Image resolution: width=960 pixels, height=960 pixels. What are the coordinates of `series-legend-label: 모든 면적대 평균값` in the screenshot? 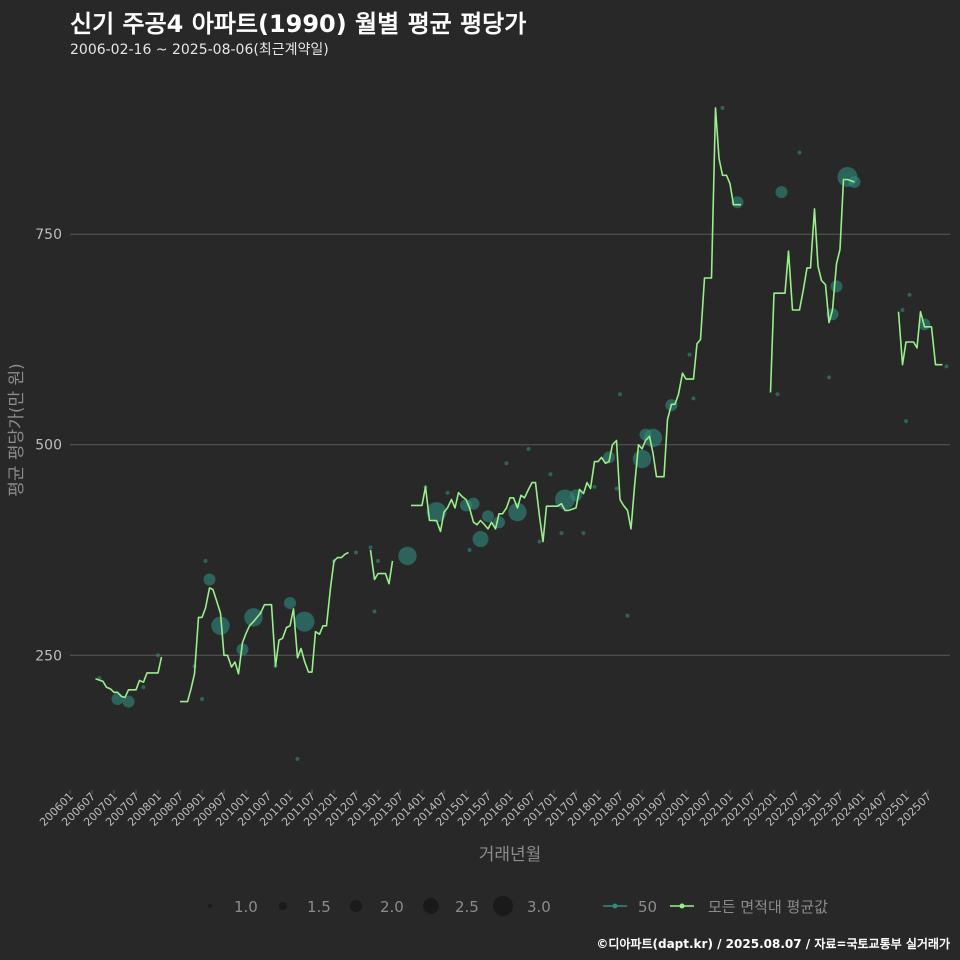 It's located at (768, 907).